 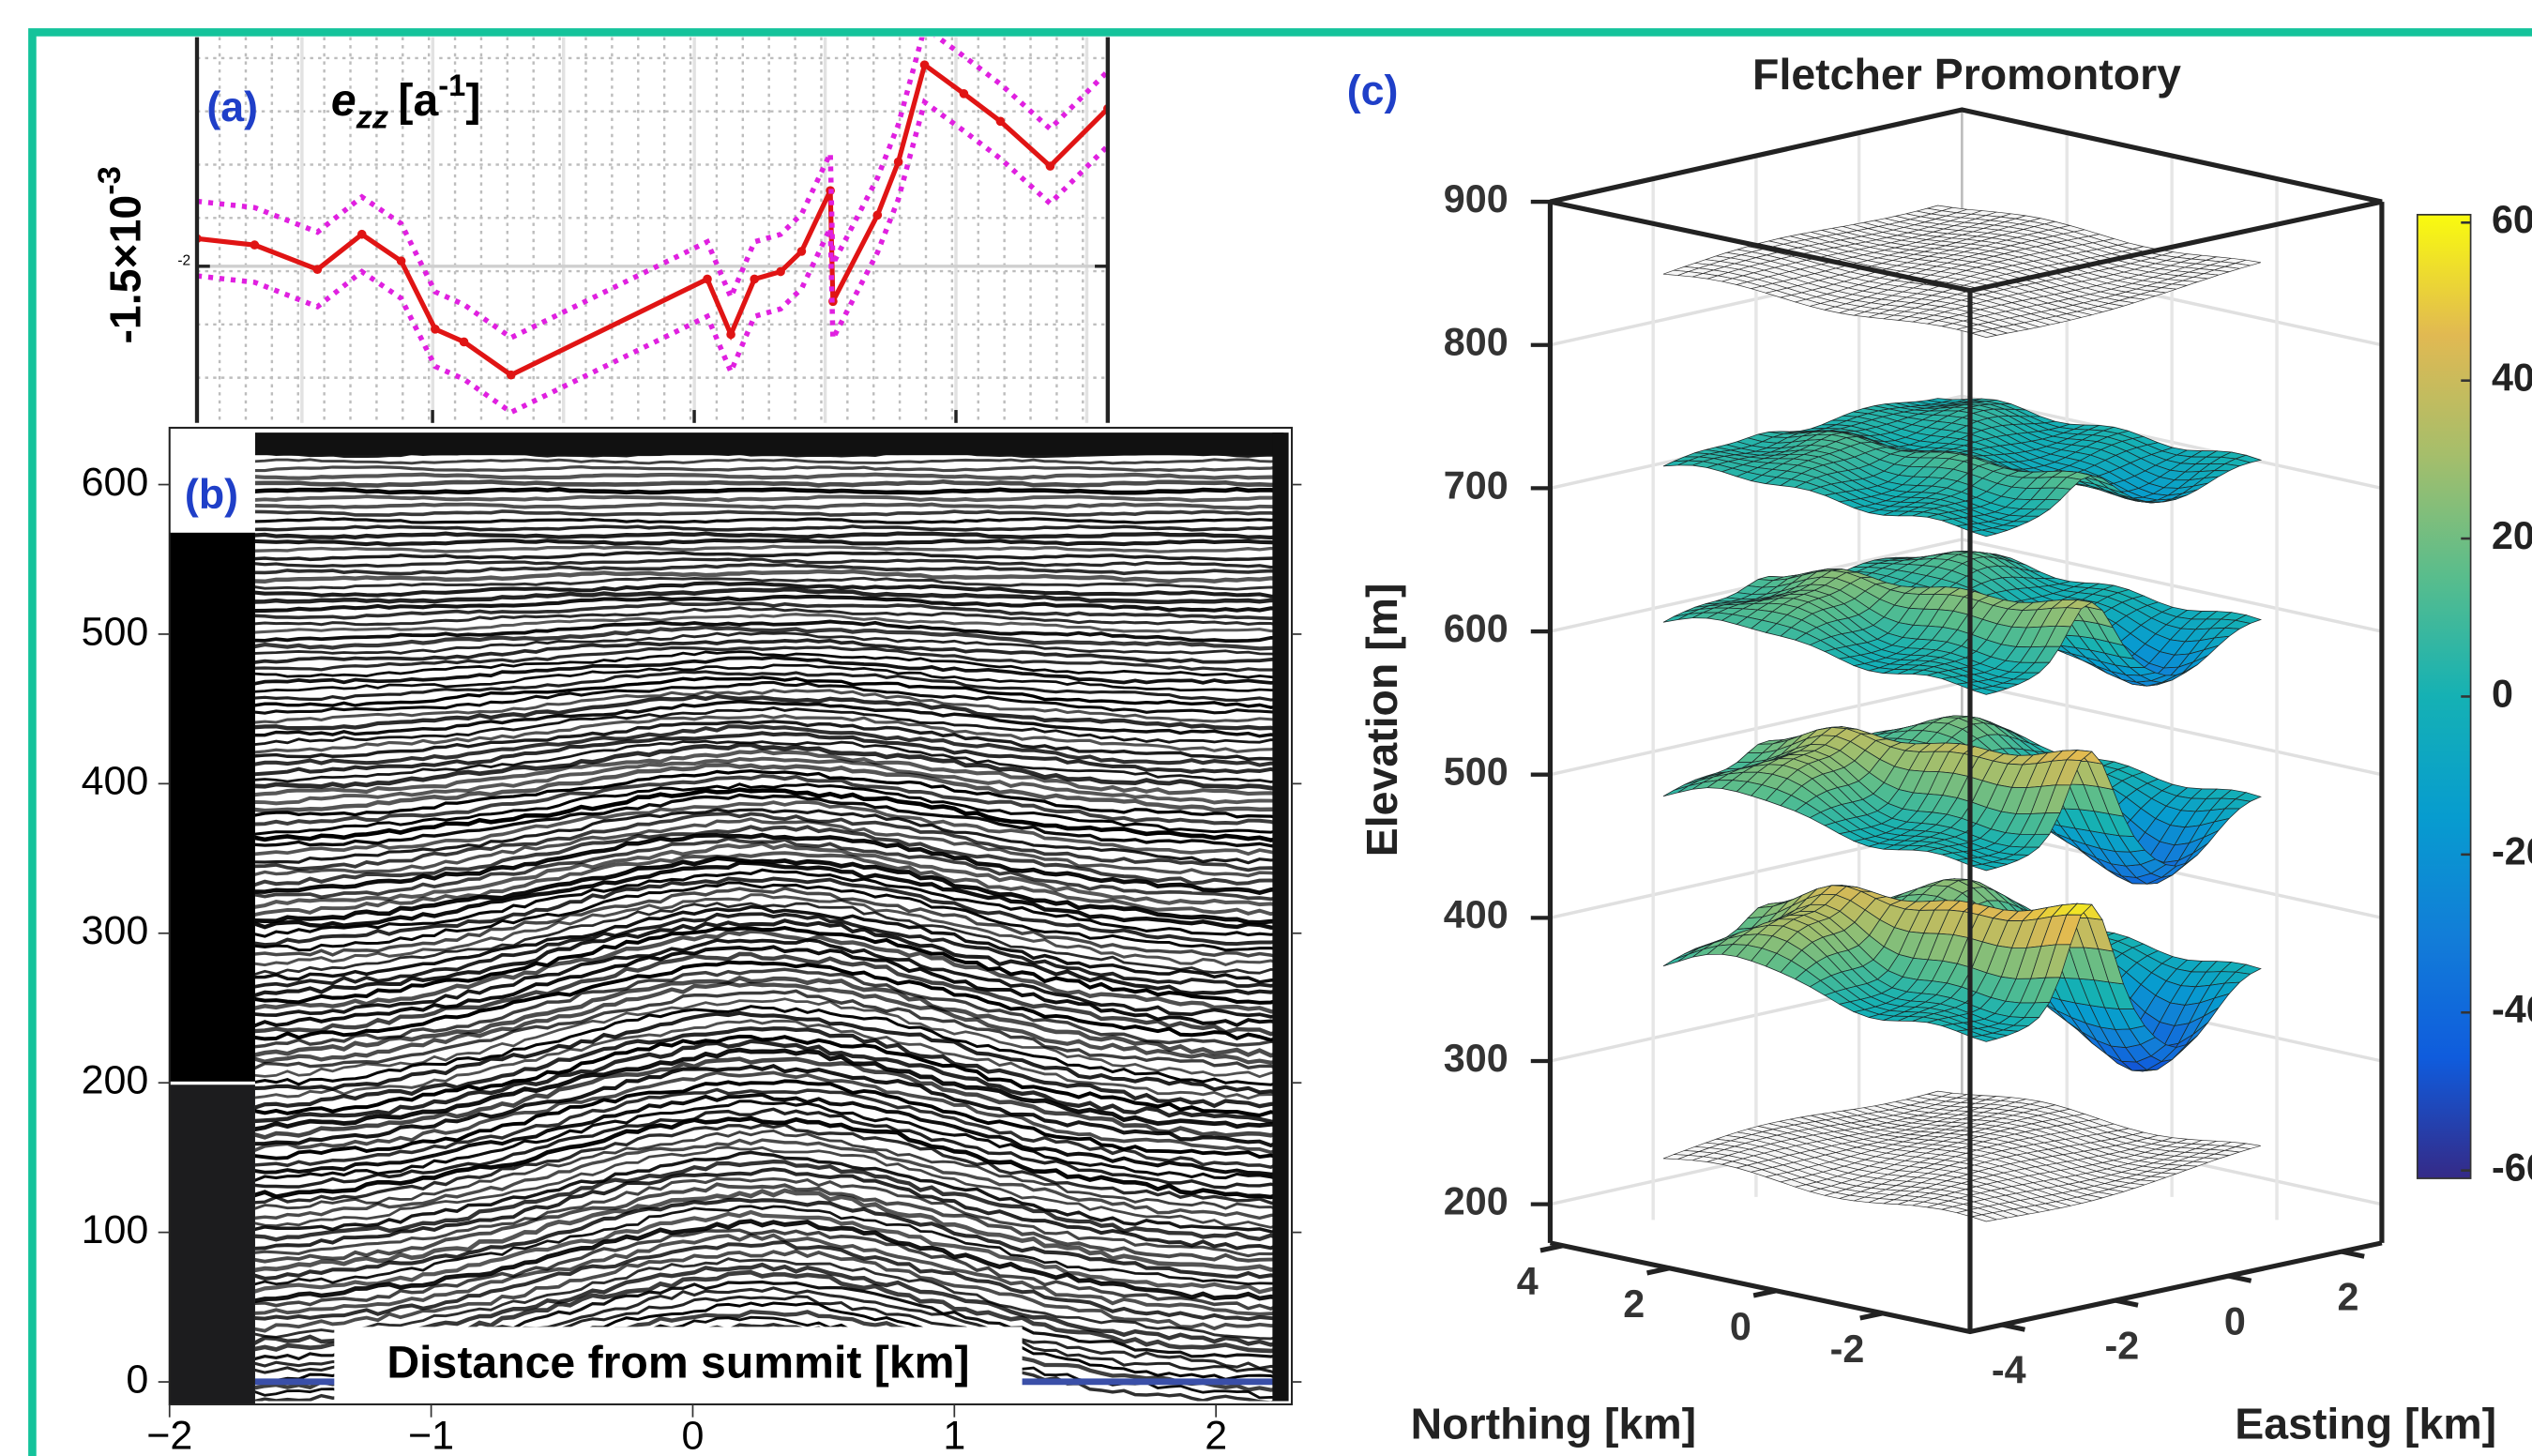 I want to click on y-tick-label: 500, so click(x=115, y=631).